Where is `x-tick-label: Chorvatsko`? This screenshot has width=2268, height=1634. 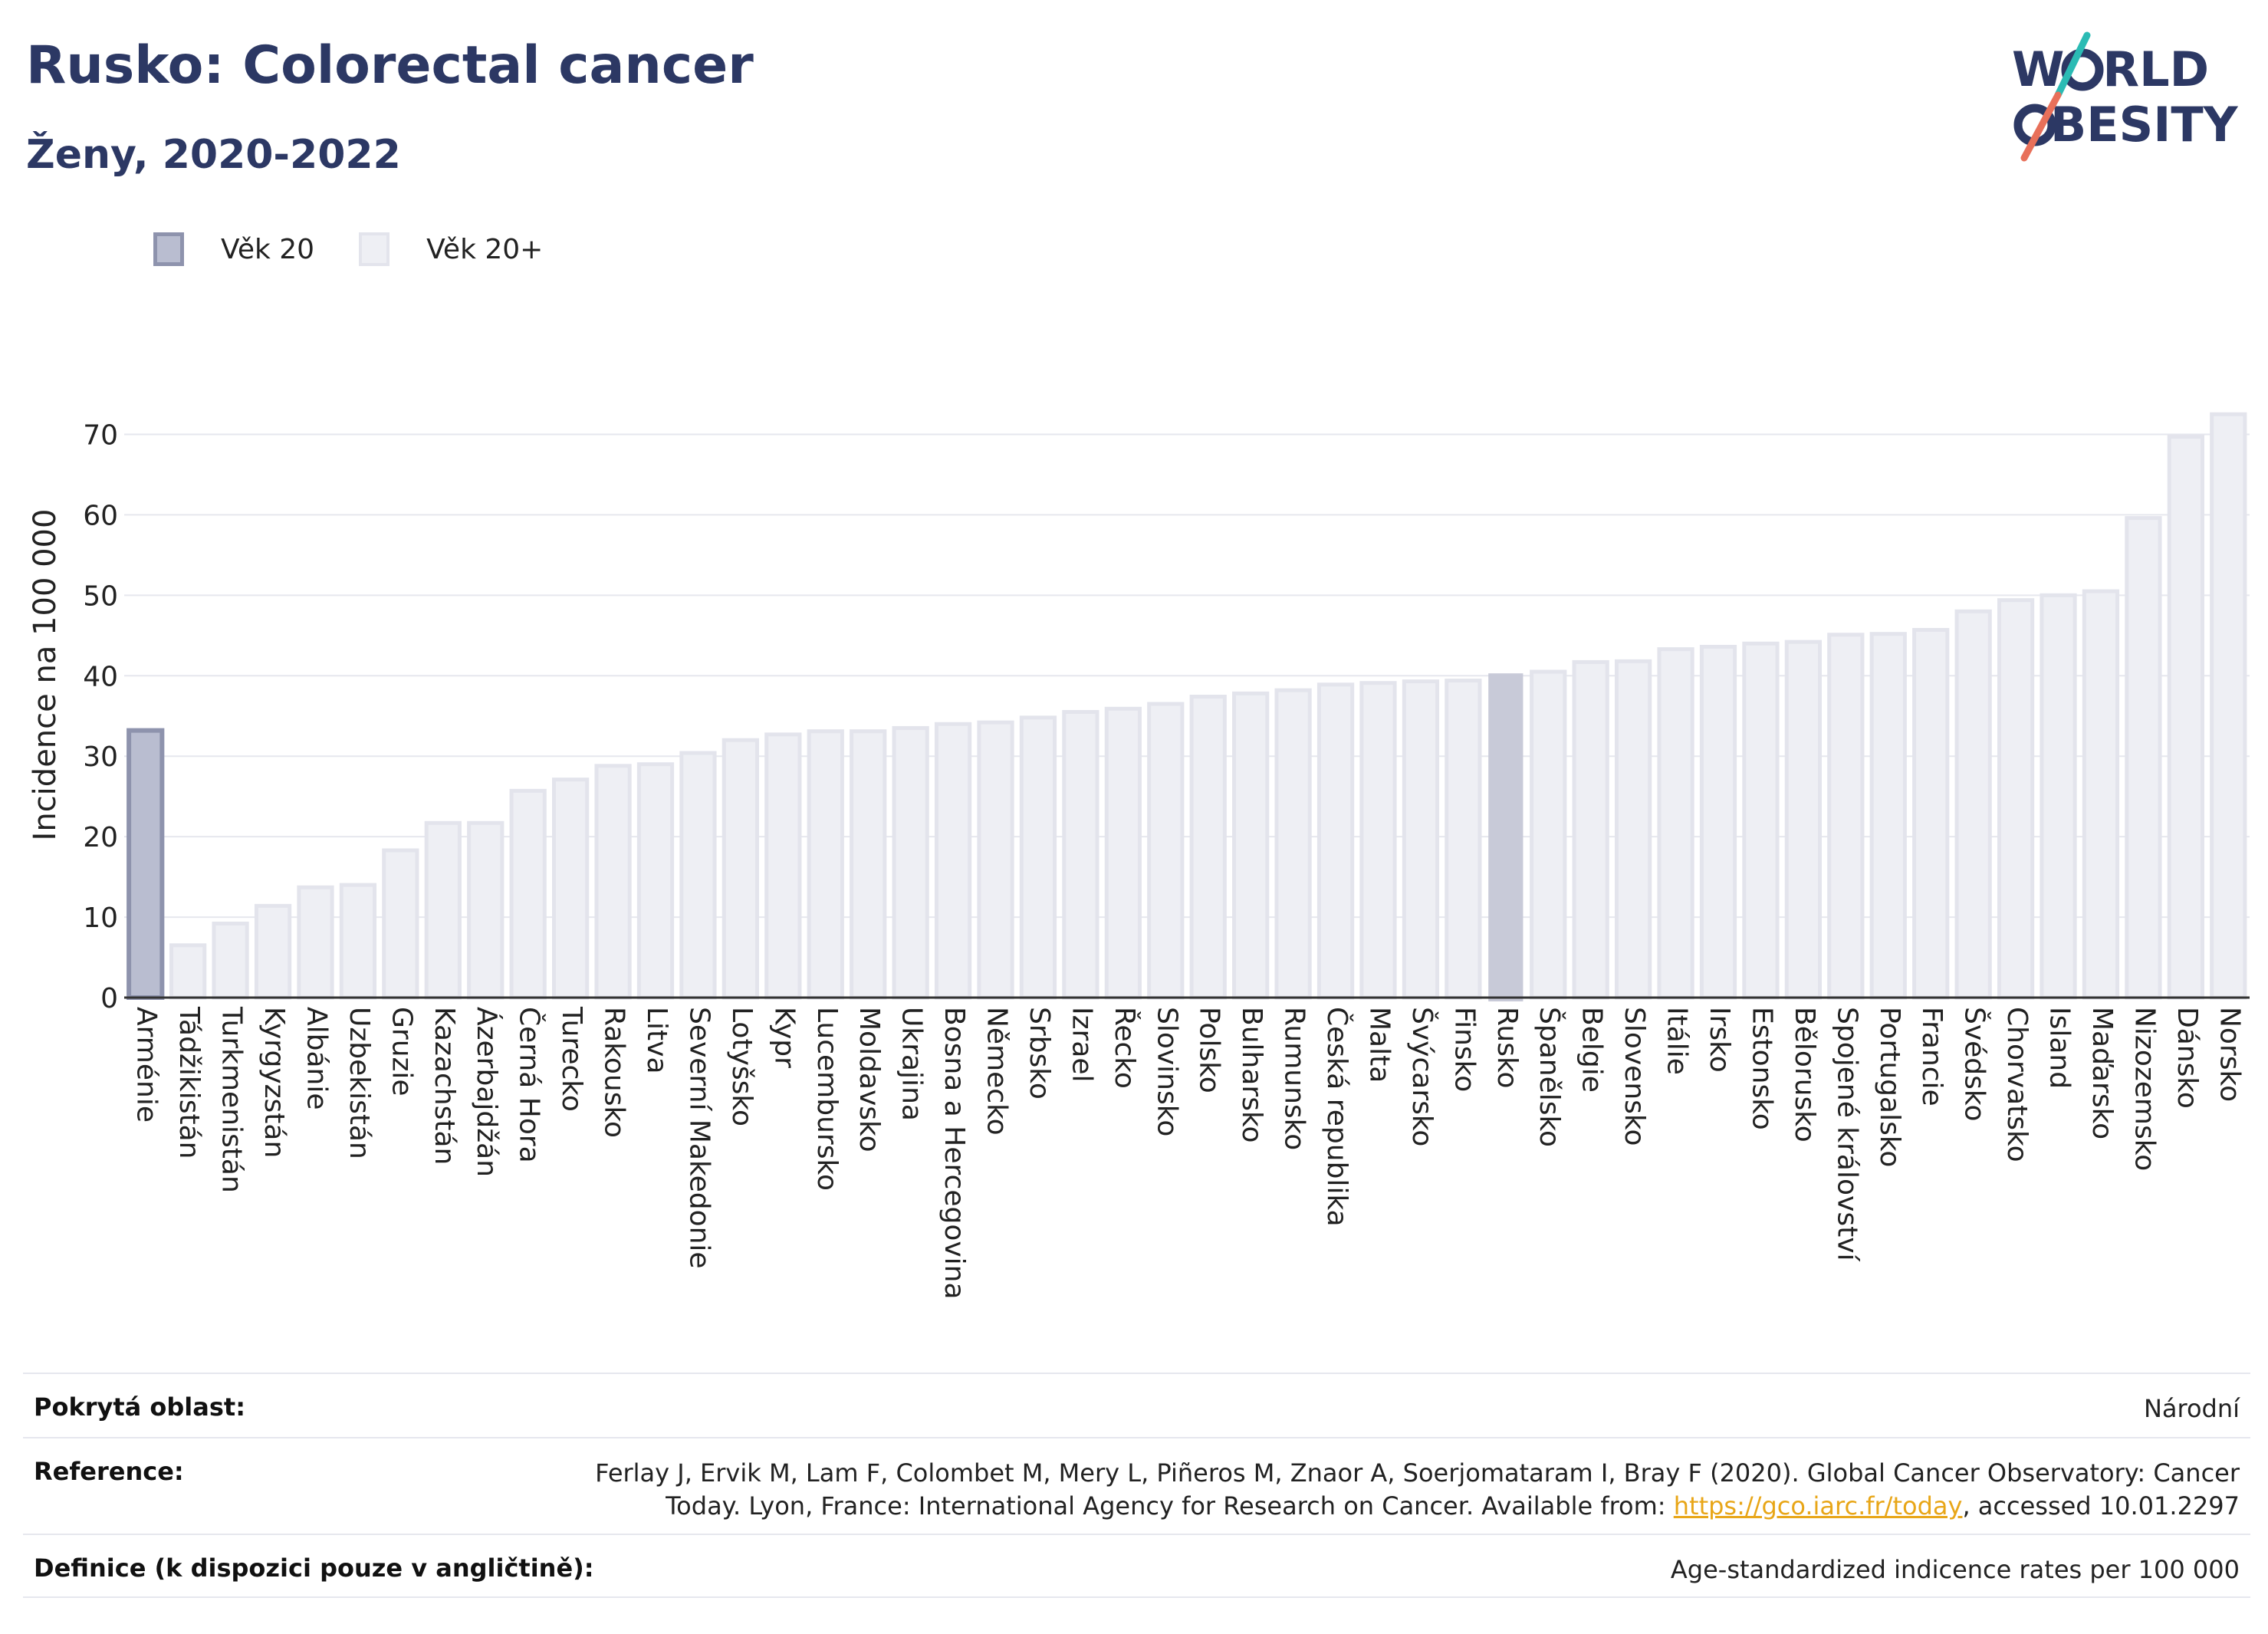 x-tick-label: Chorvatsko is located at coordinates (2017, 1085).